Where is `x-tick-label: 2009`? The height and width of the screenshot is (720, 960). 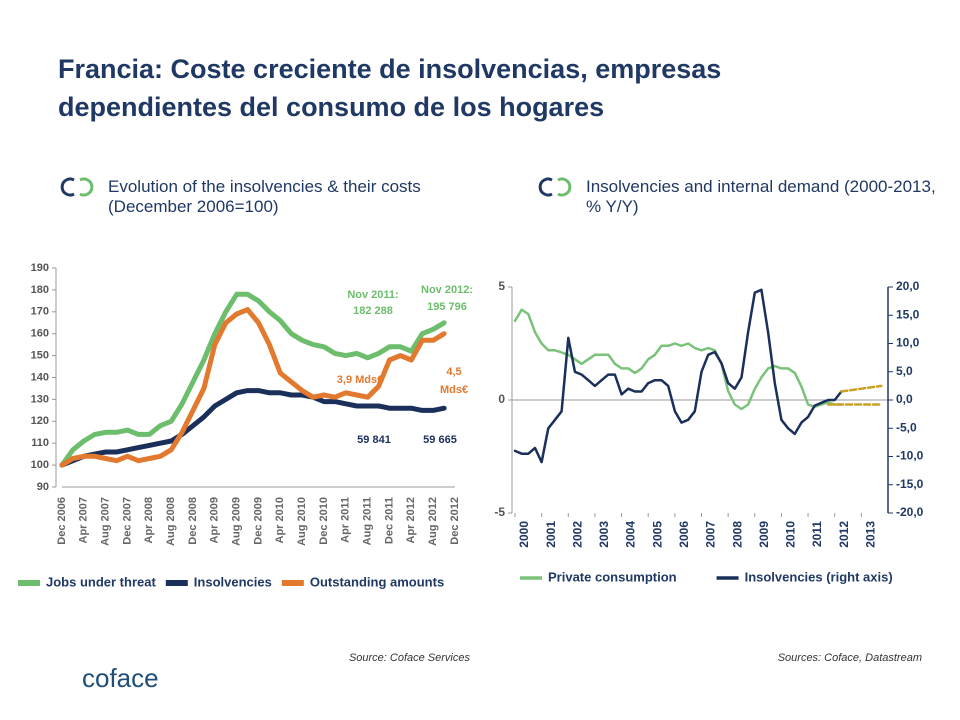 x-tick-label: 2009 is located at coordinates (764, 534).